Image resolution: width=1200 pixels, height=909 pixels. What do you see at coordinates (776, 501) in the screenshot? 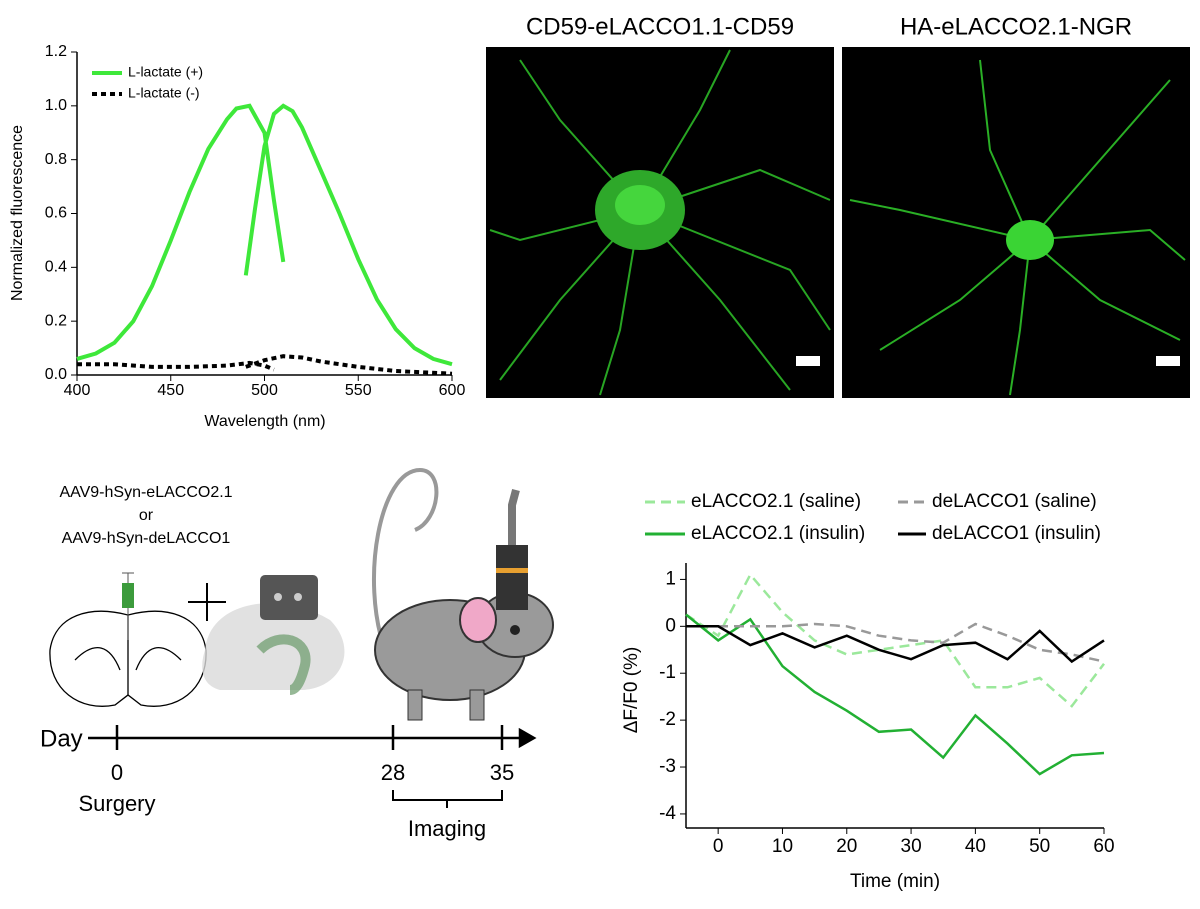
I see `legend-label: eLACCO2.1 (saline)` at bounding box center [776, 501].